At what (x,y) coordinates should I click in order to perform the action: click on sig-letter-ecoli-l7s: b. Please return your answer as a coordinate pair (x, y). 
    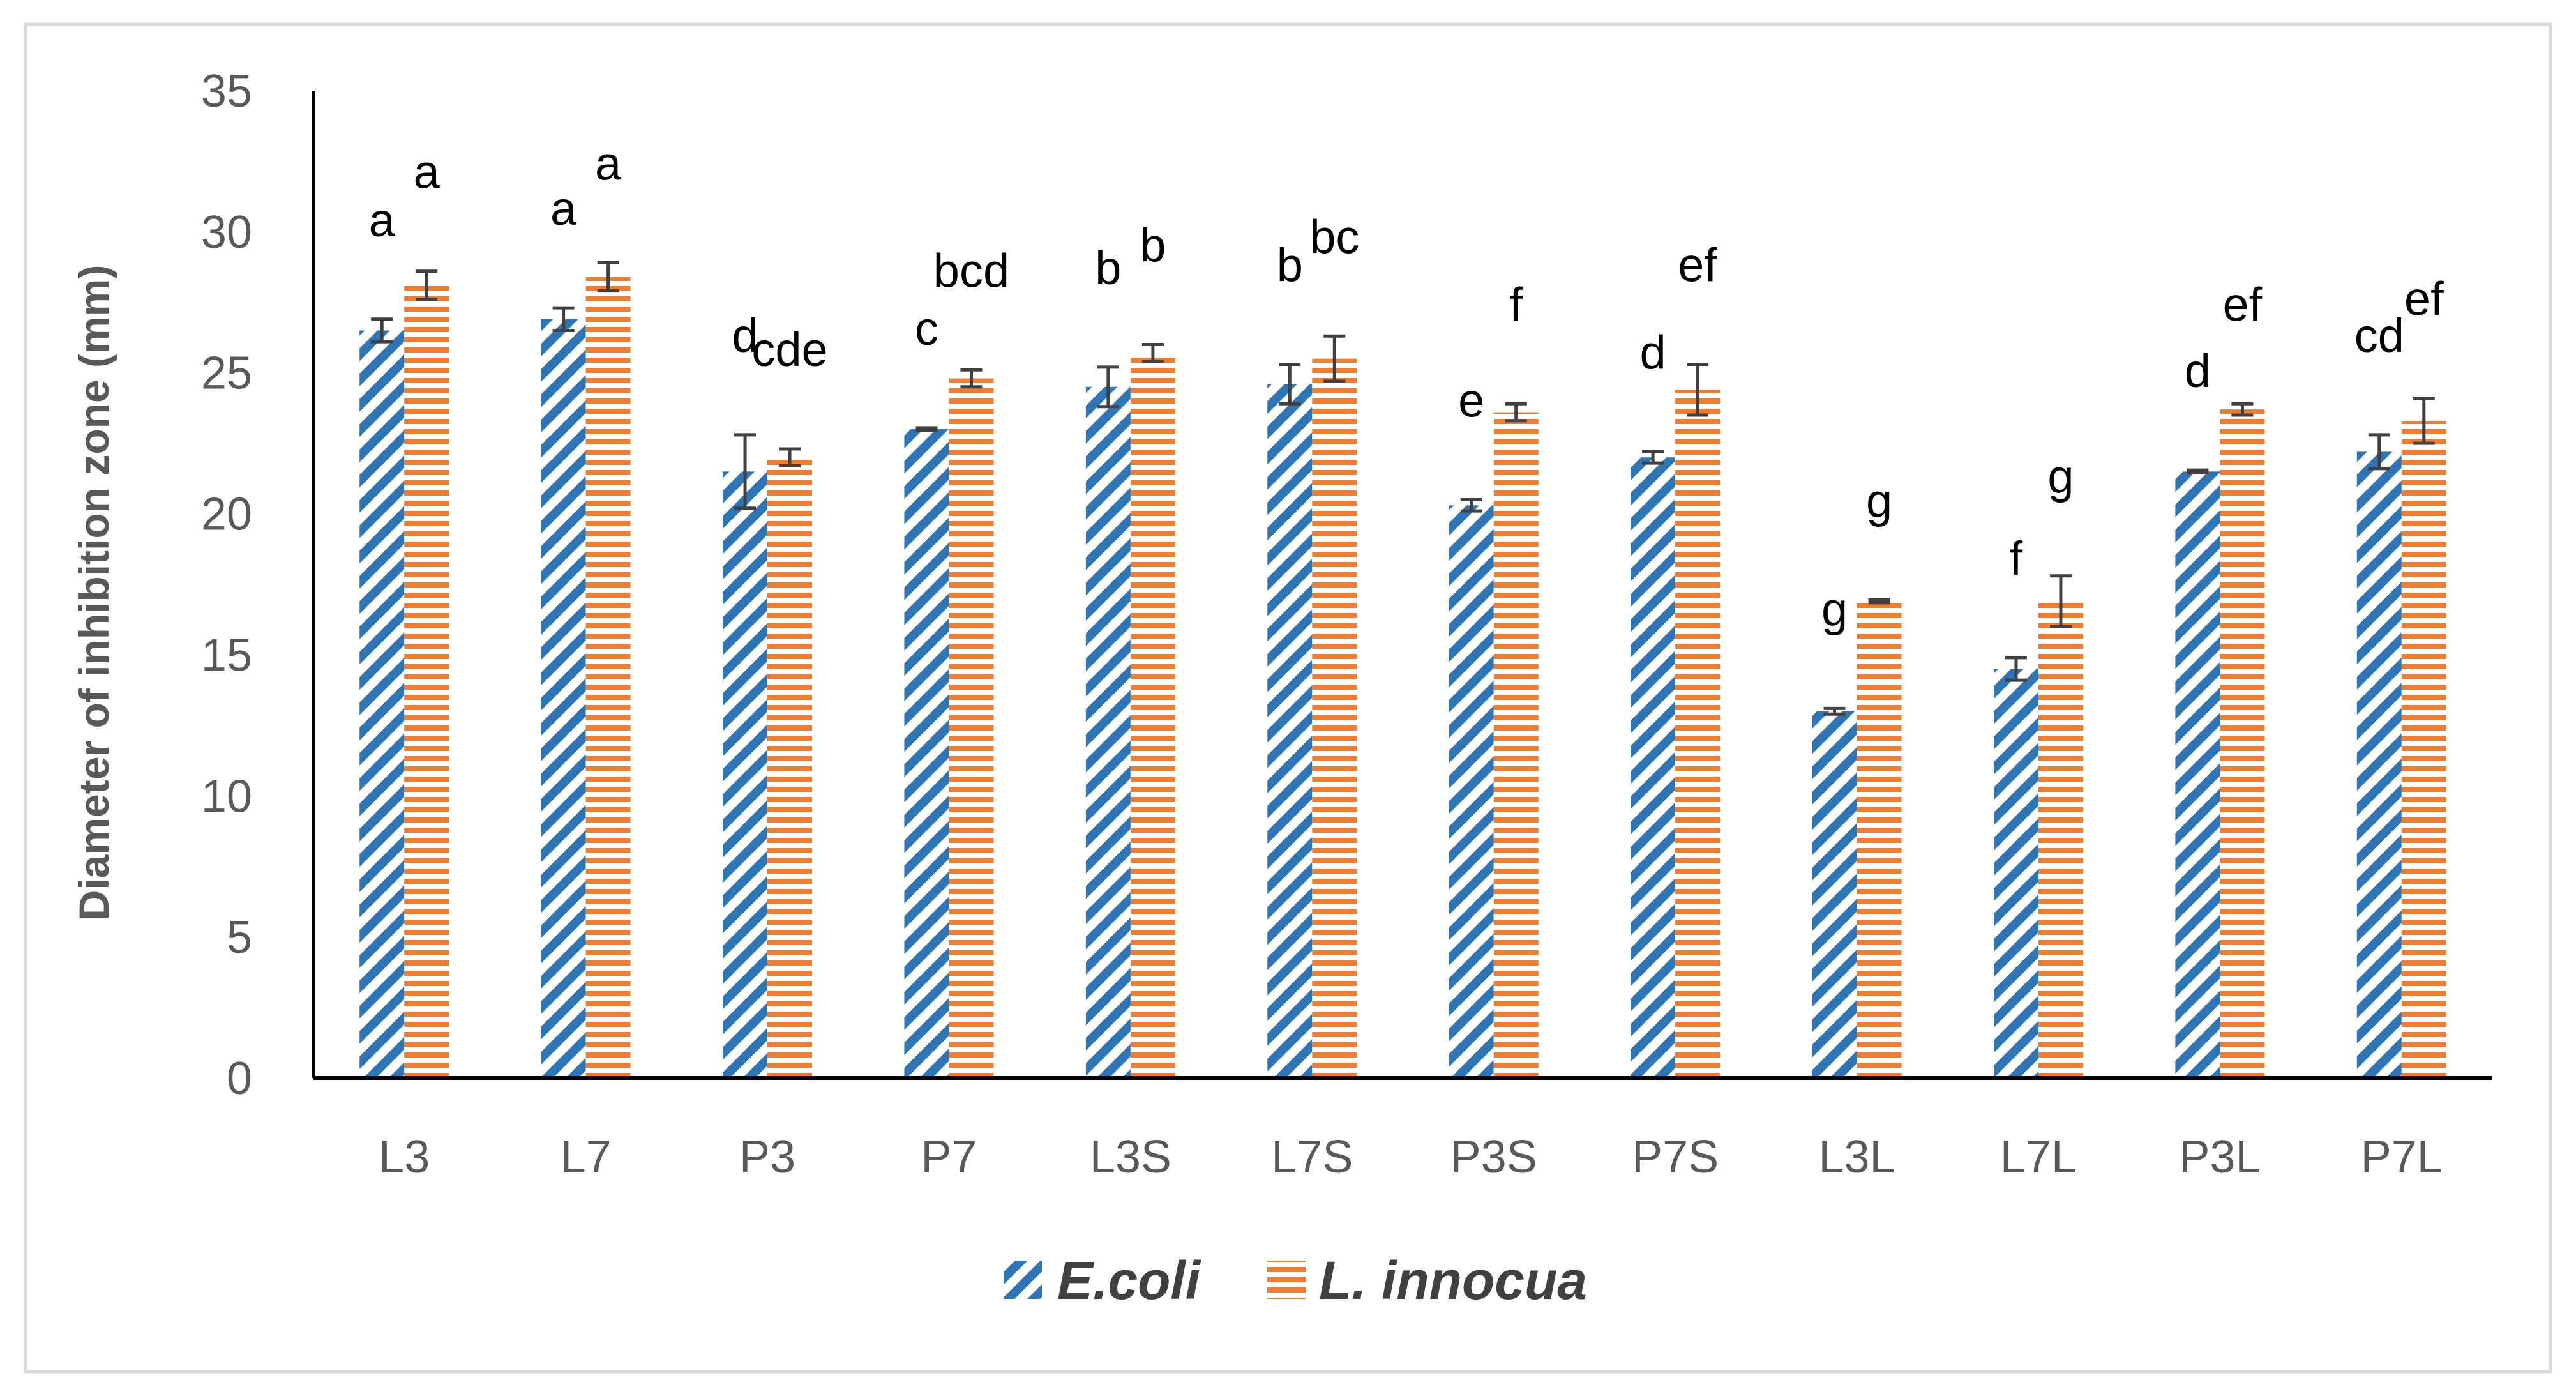
    Looking at the image, I should click on (1290, 264).